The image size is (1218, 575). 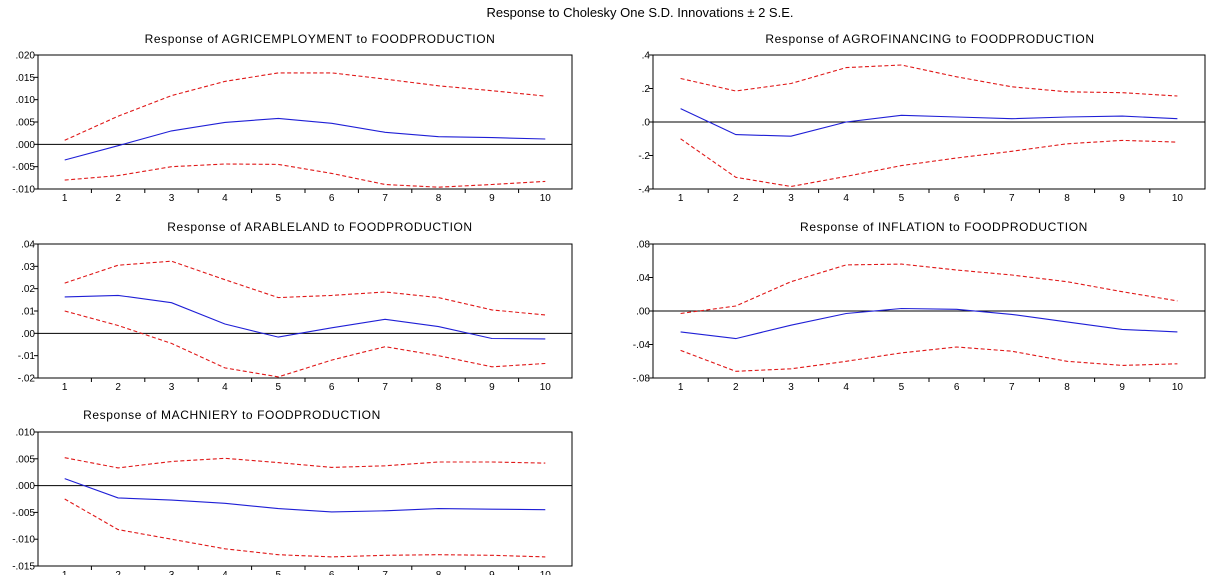 I want to click on y-tick-label: .020, so click(x=26, y=56).